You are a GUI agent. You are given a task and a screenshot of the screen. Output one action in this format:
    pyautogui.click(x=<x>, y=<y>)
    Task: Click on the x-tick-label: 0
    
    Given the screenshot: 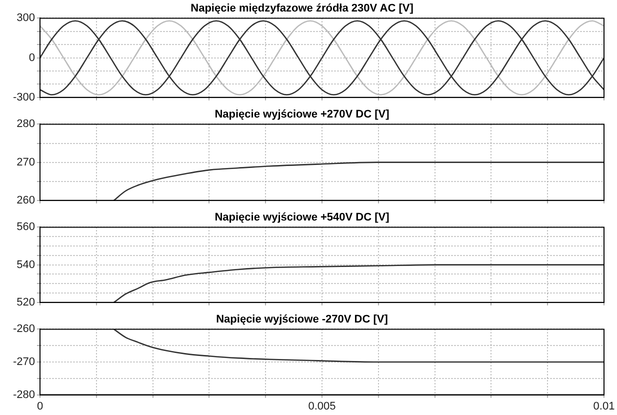 What is the action you would take?
    pyautogui.click(x=40, y=406)
    